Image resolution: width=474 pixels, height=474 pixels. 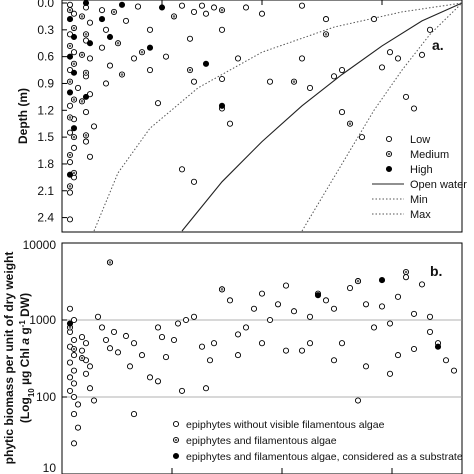 I want to click on panel-a-y-tick-label: 0.9, so click(x=45, y=83).